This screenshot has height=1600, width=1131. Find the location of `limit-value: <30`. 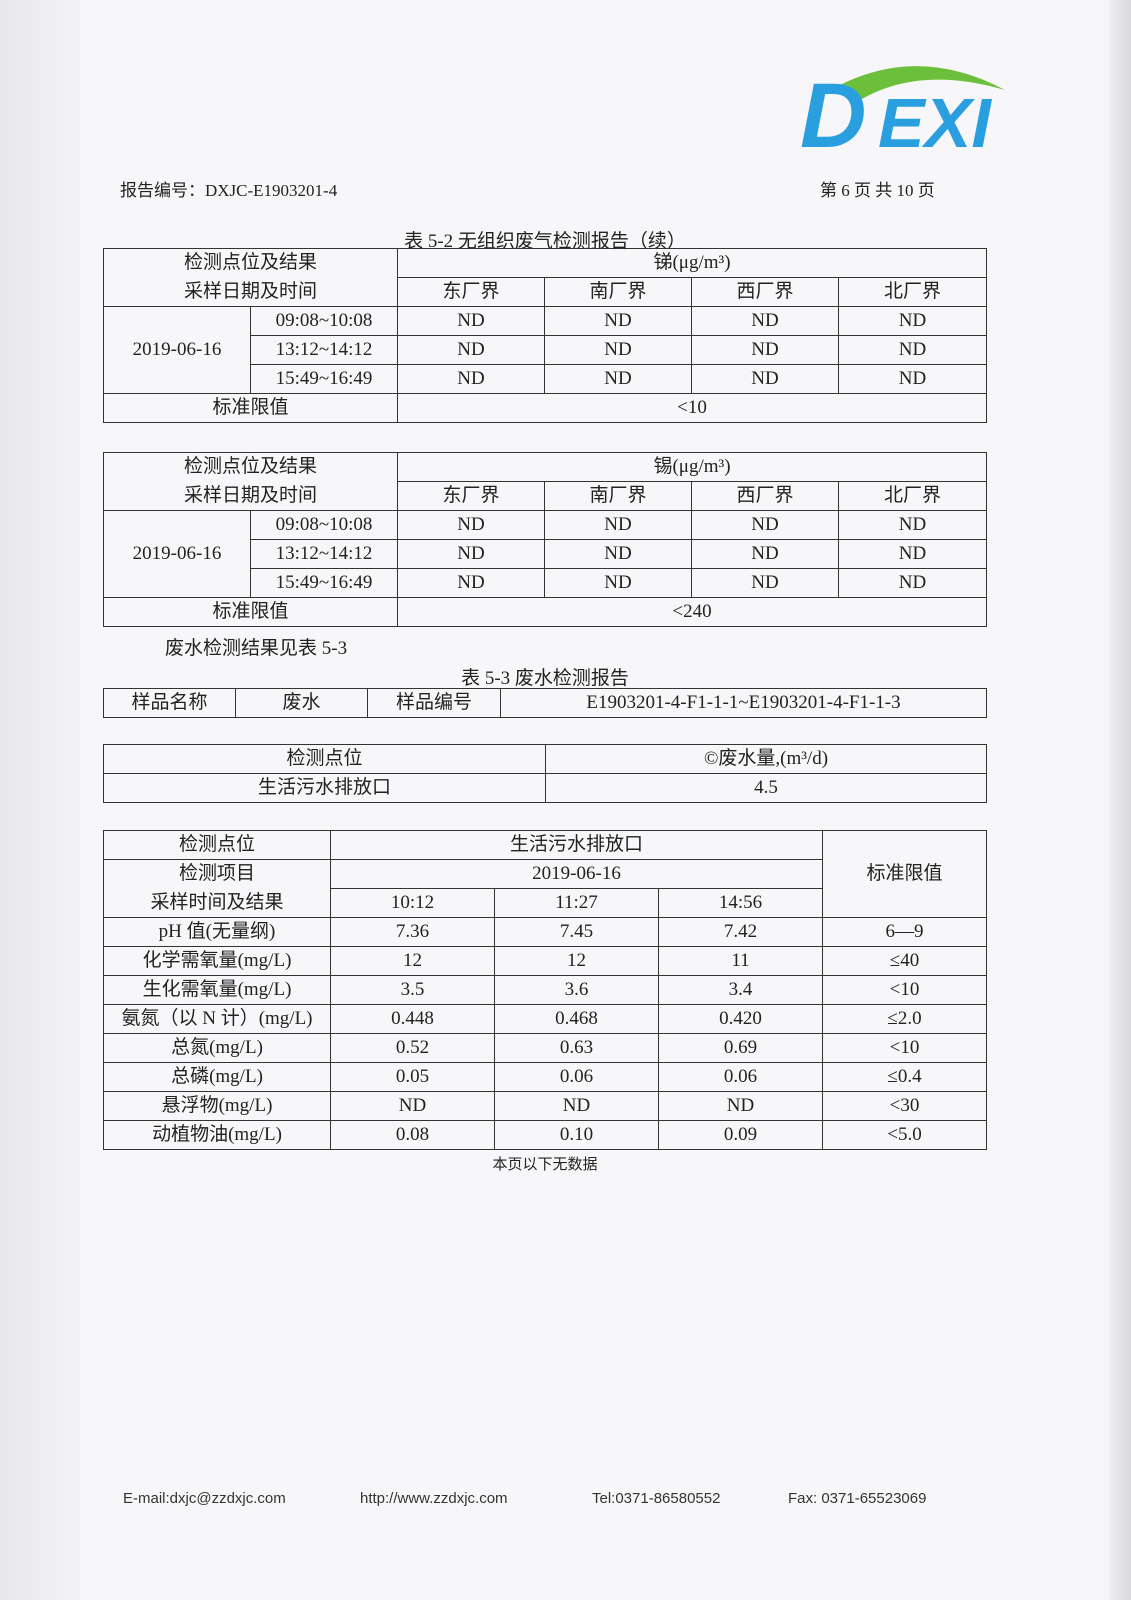

limit-value: <30 is located at coordinates (904, 1106).